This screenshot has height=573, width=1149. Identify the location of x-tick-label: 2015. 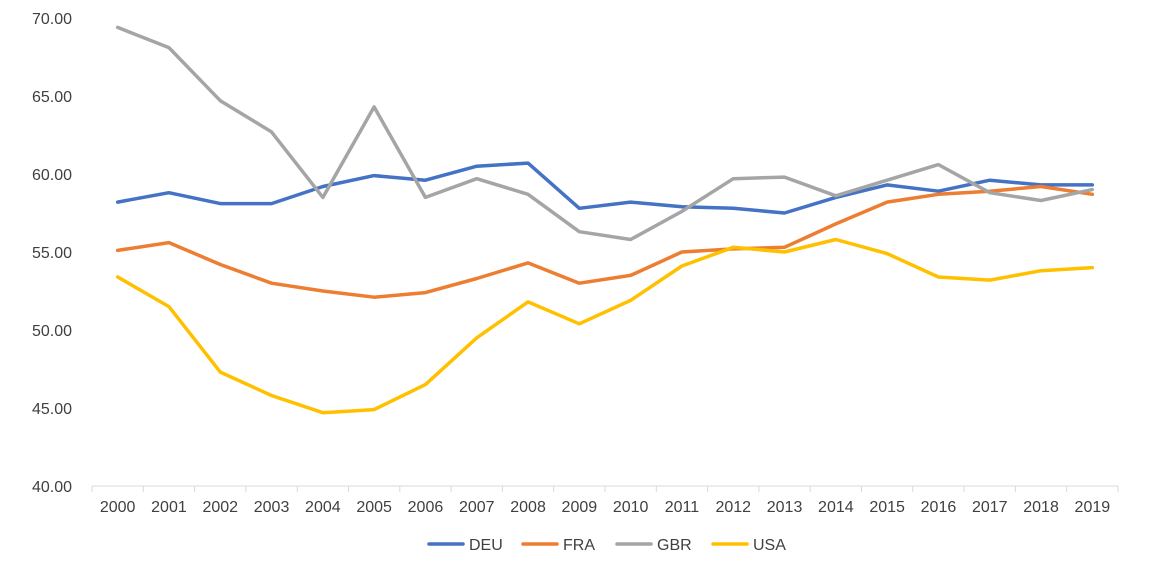
(887, 507).